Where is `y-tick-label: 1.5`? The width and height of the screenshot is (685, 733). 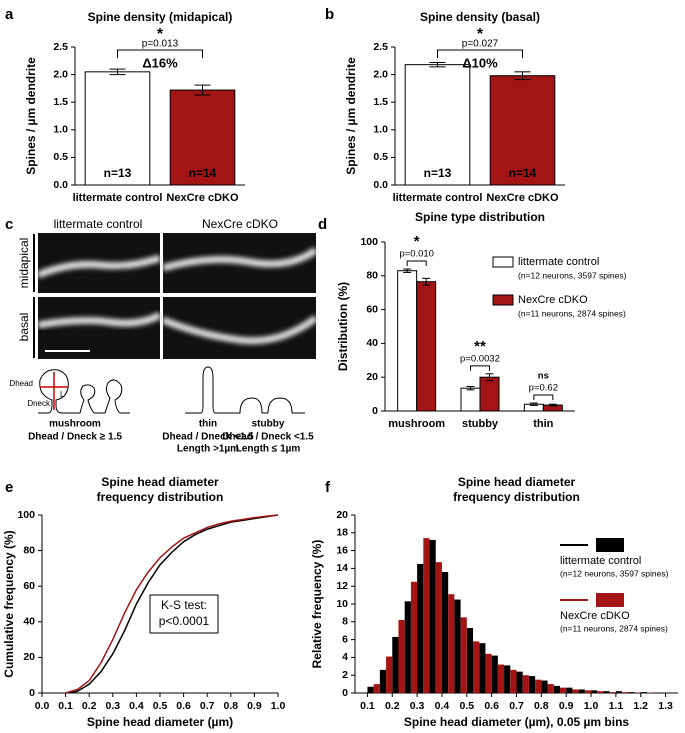 y-tick-label: 1.5 is located at coordinates (380, 102).